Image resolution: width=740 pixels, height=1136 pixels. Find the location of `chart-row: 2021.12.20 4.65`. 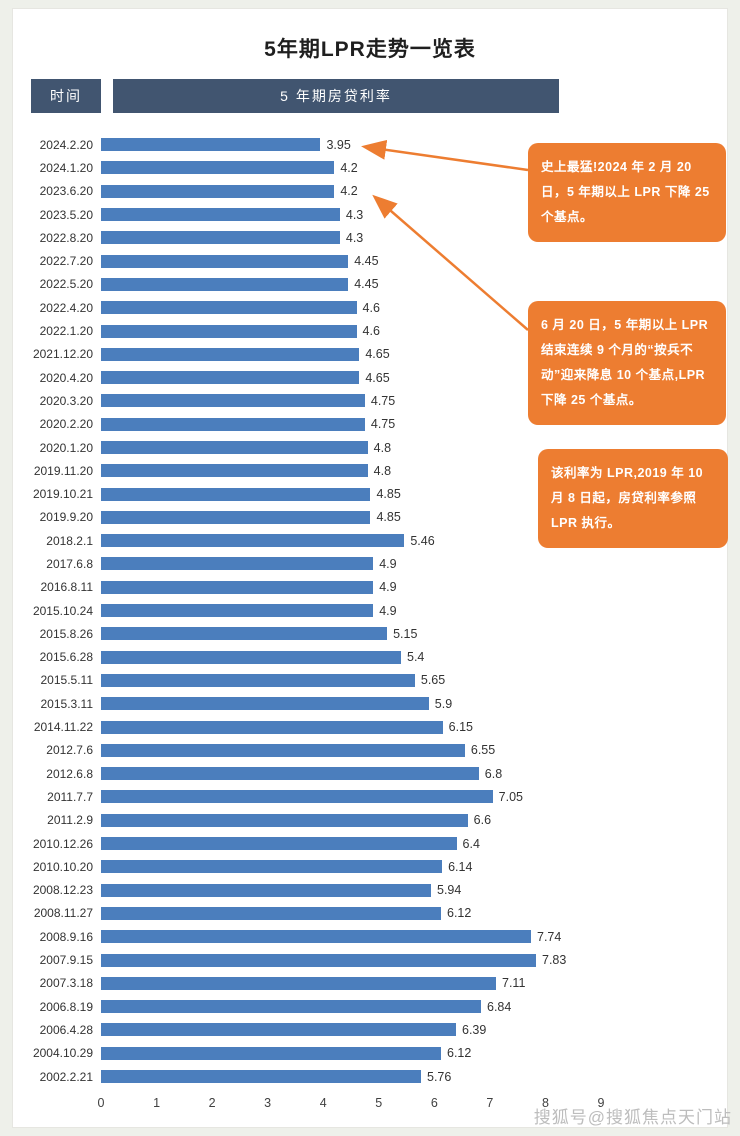

chart-row: 2021.12.20 4.65 is located at coordinates (374, 354).